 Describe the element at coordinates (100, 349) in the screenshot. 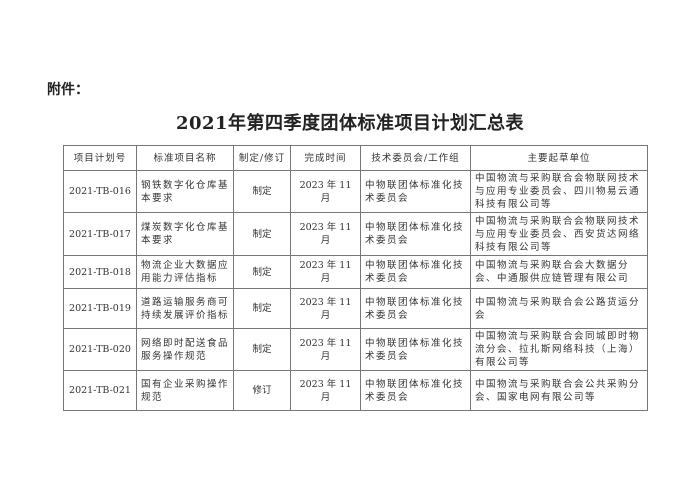

I see `cell-plan-number: 2021-TB-020` at that location.